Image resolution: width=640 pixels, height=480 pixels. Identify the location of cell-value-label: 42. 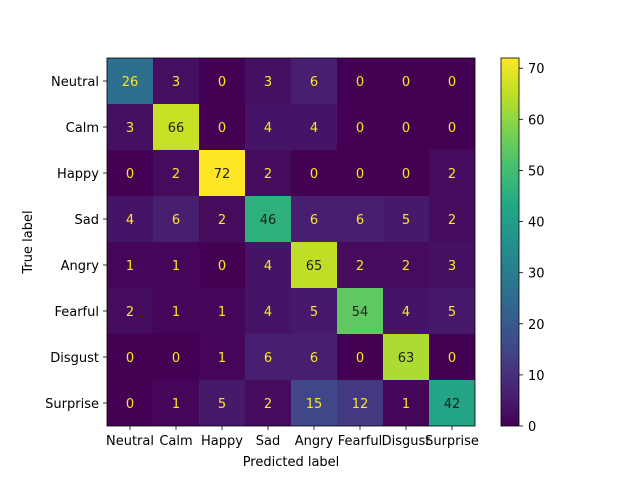
(452, 404).